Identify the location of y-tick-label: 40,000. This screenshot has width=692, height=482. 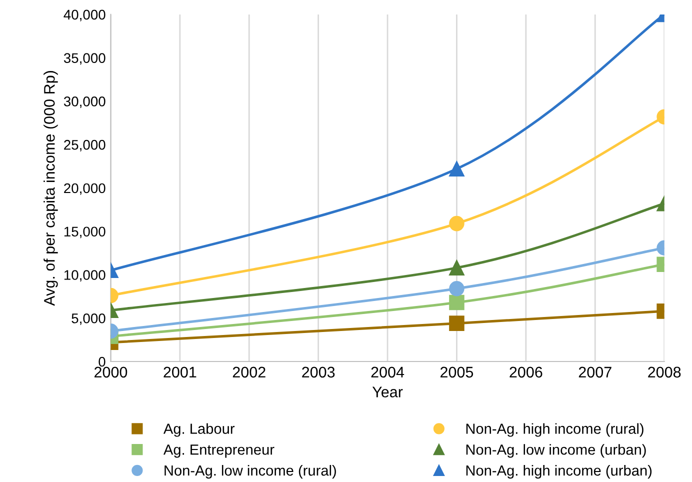
(85, 16).